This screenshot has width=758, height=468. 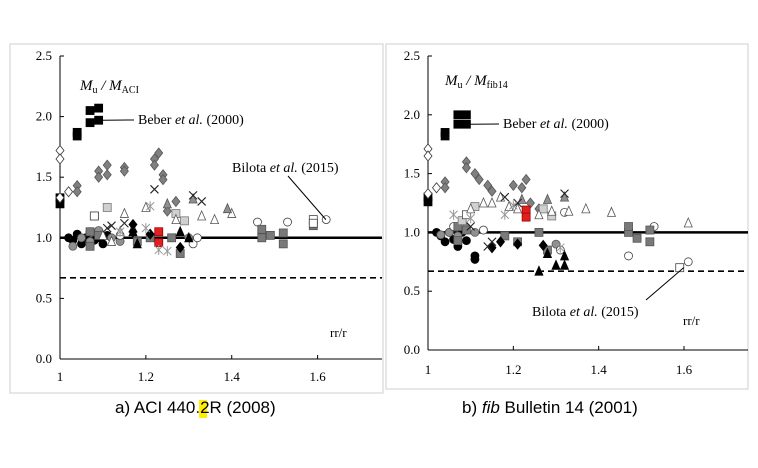 I want to click on figure-caption: a) ACI 440.2R (2008), so click(x=195, y=407).